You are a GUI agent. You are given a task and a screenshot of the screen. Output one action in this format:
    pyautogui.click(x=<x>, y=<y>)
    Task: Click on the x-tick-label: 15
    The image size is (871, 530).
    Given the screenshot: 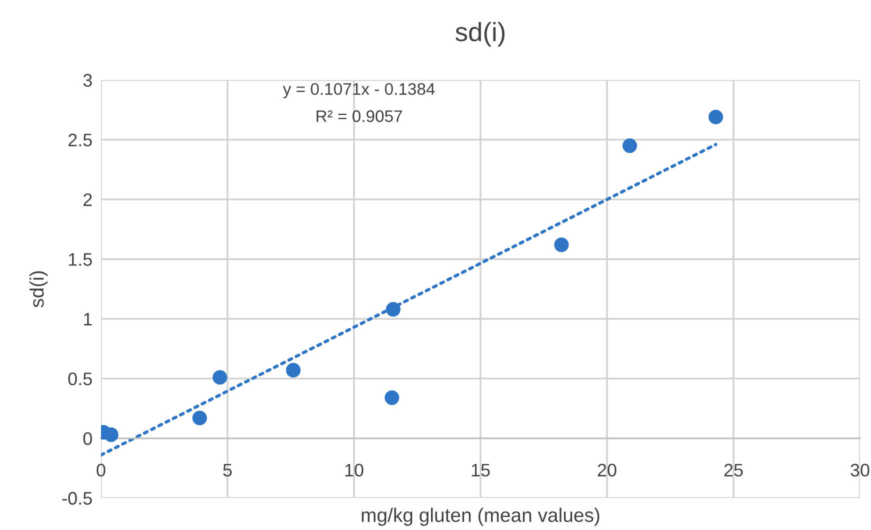 What is the action you would take?
    pyautogui.click(x=481, y=470)
    